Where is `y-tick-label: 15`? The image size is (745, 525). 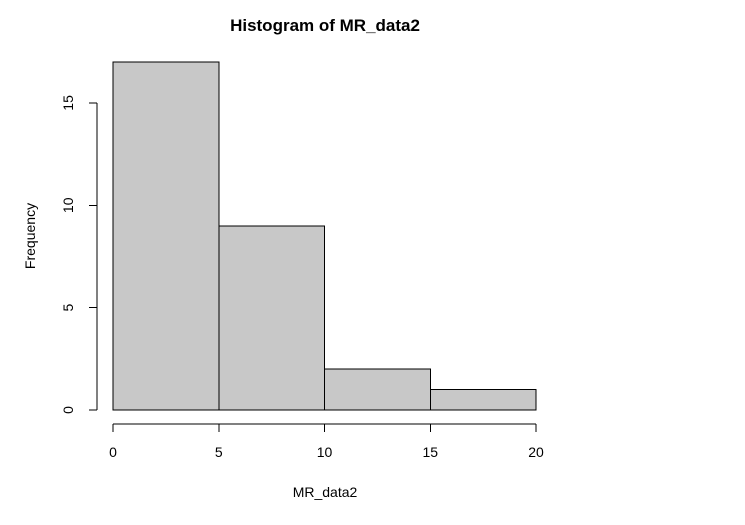 y-tick-label: 15 is located at coordinates (68, 103).